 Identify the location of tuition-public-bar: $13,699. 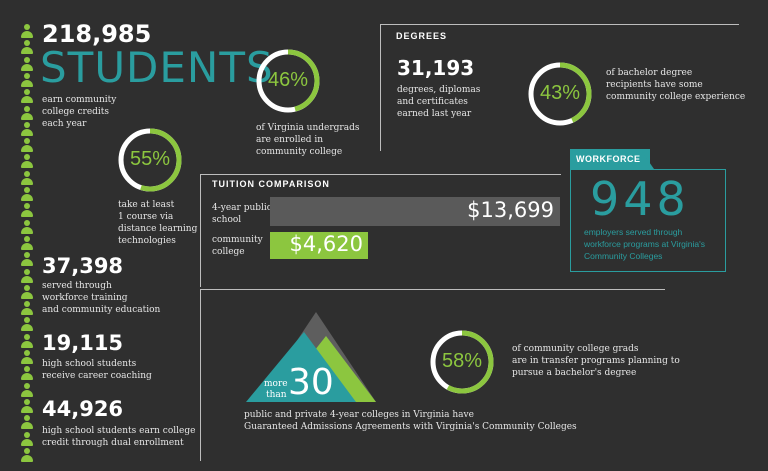
(415, 211).